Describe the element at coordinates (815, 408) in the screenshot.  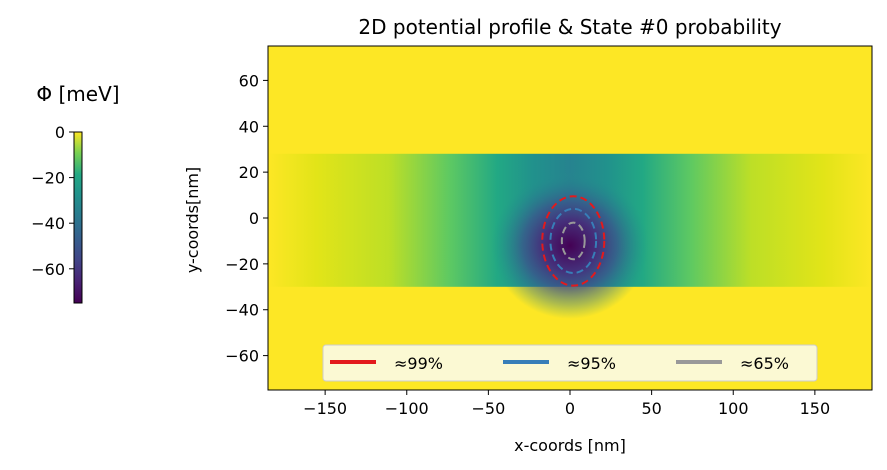
I see `x-tick-label: 150` at that location.